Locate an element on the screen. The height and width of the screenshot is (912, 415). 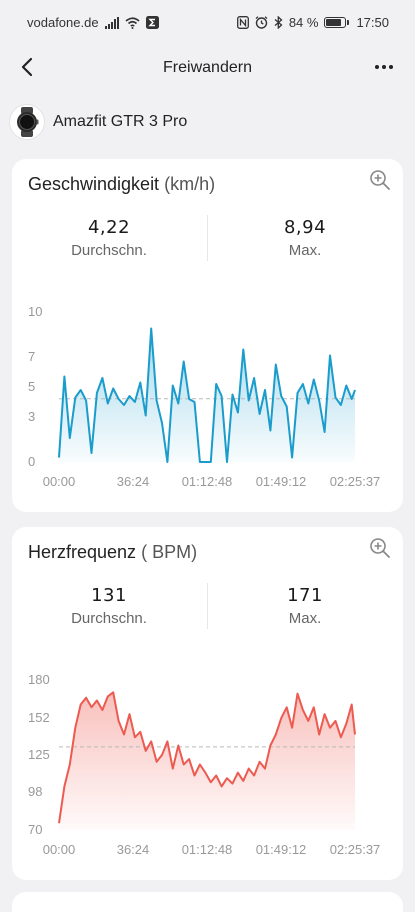
device-avatar is located at coordinates (27, 122).